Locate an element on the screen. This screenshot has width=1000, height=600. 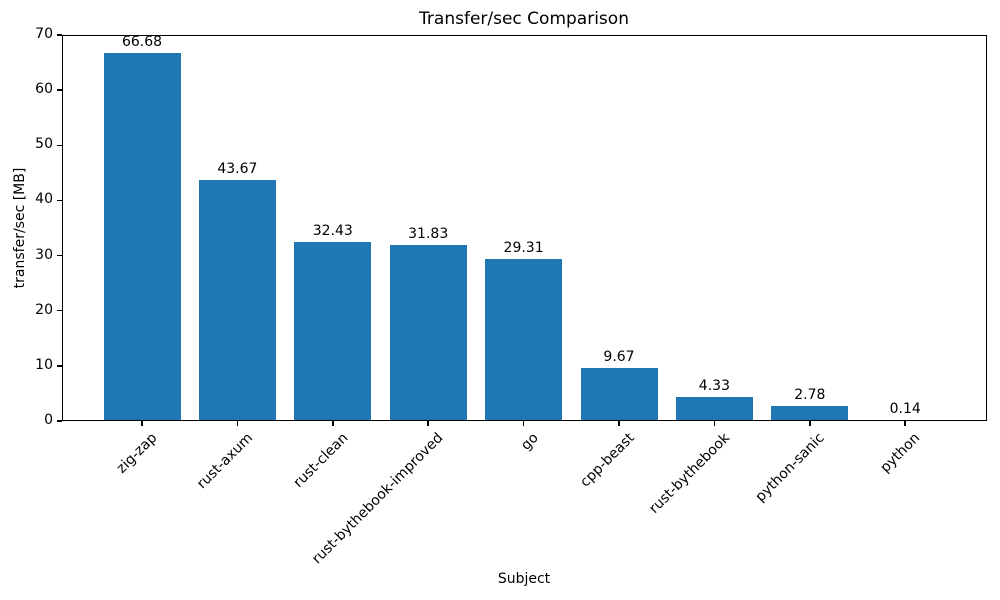
x-axis-label: Subject is located at coordinates (524, 579).